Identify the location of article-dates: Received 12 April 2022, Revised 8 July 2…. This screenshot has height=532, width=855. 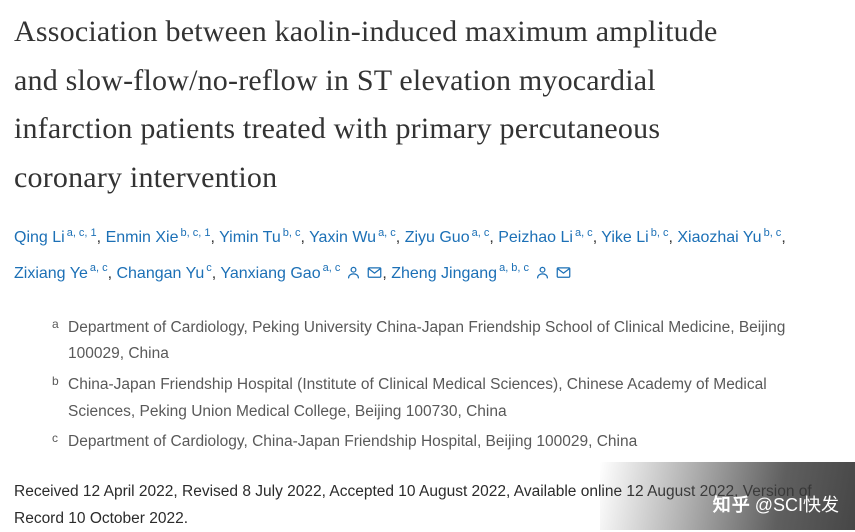
(413, 505).